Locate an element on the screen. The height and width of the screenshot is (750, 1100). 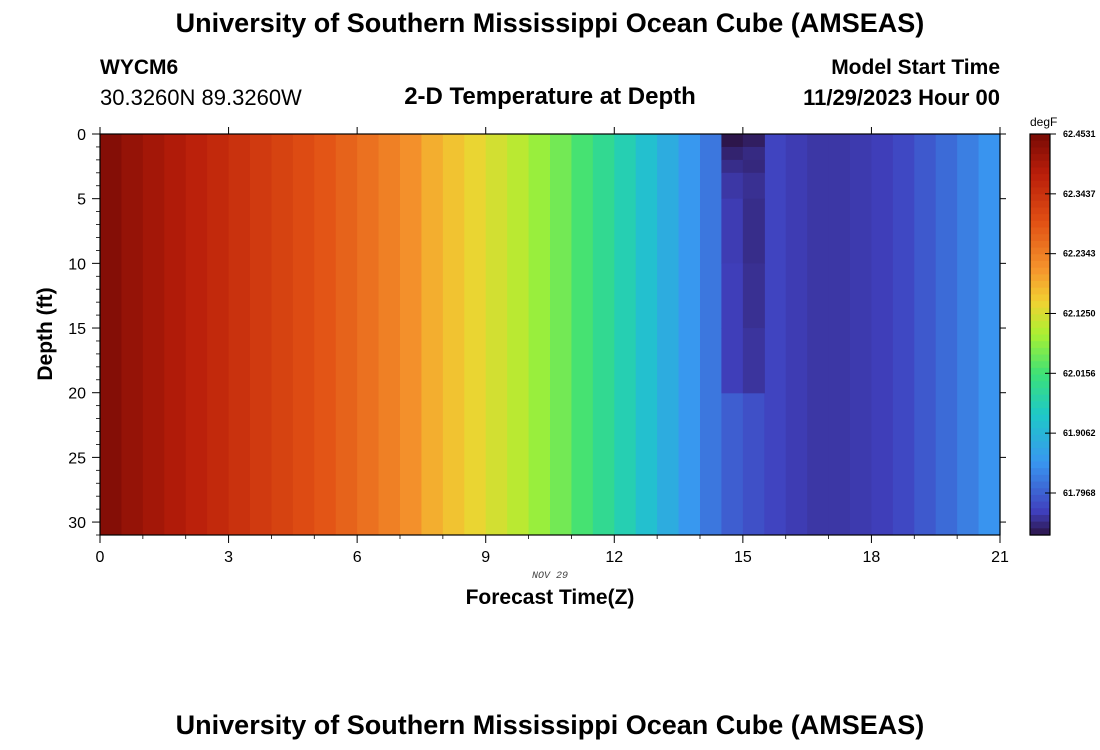
colorbar-tick-label: 62.1250 is located at coordinates (1079, 313).